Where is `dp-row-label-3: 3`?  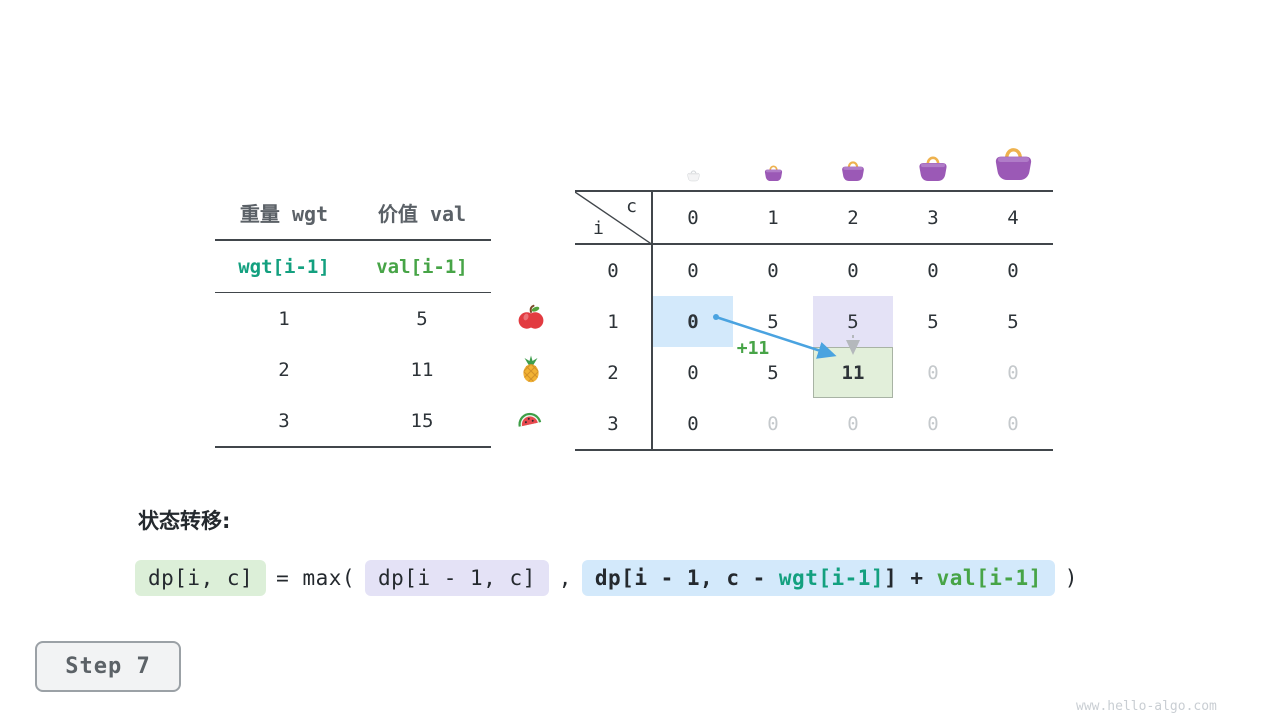 dp-row-label-3: 3 is located at coordinates (614, 423).